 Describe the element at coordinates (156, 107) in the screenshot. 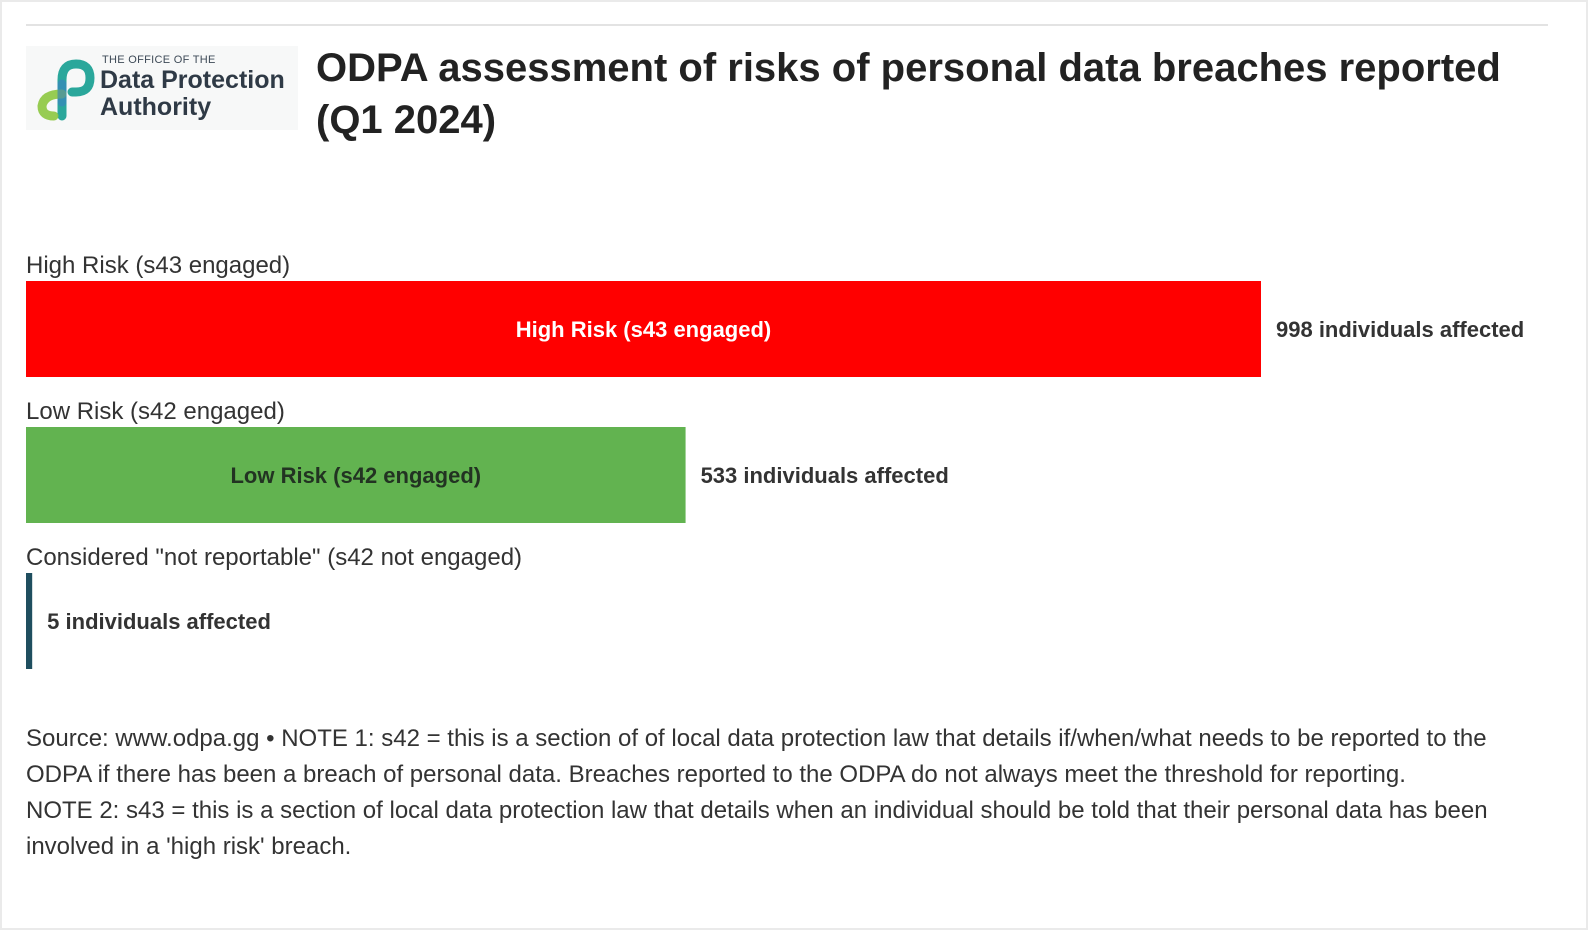

I see `logo-title-line2: Authority` at that location.